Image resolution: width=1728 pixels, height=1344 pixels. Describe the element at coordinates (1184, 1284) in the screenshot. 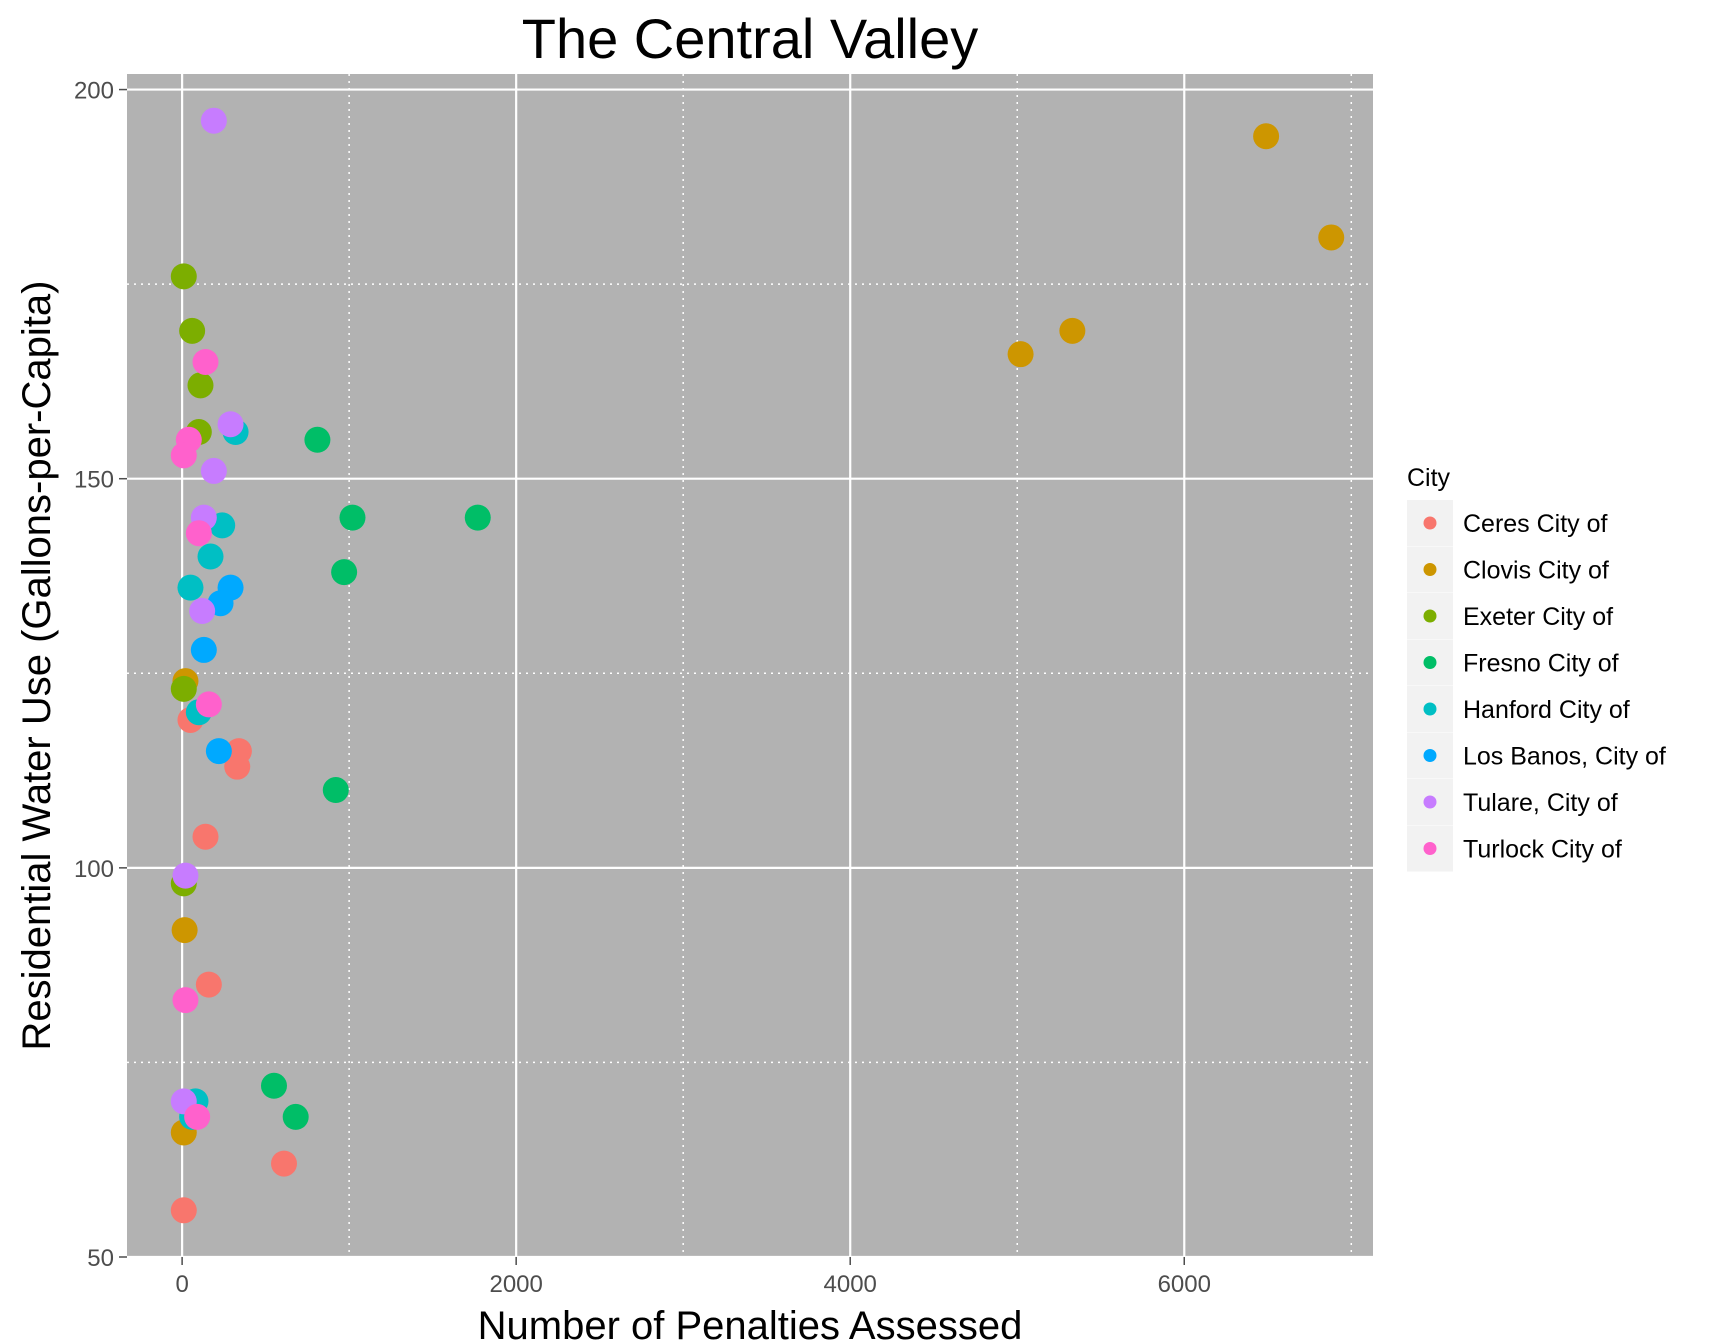

I see `x-tick-label: 6000` at that location.